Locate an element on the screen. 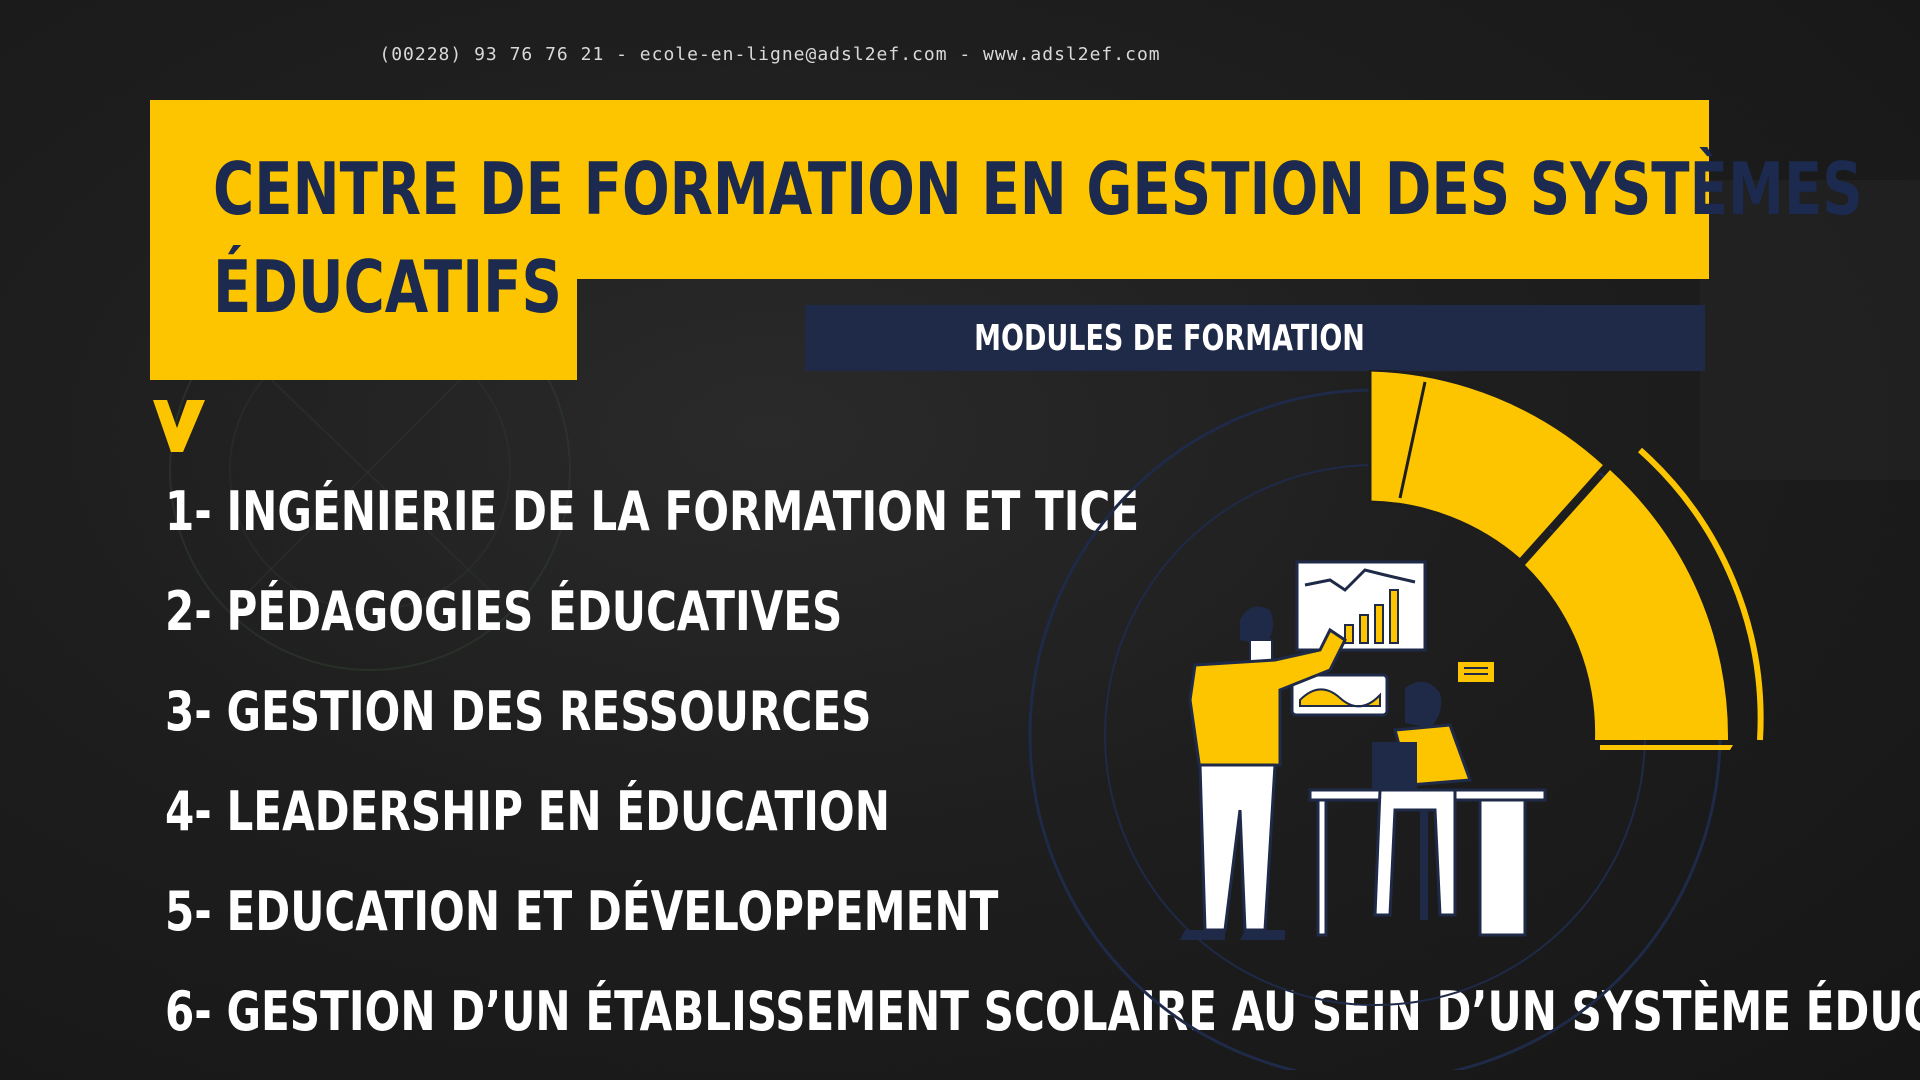  modules-header-bar: MODULES DE FORMATION is located at coordinates (1255, 338).